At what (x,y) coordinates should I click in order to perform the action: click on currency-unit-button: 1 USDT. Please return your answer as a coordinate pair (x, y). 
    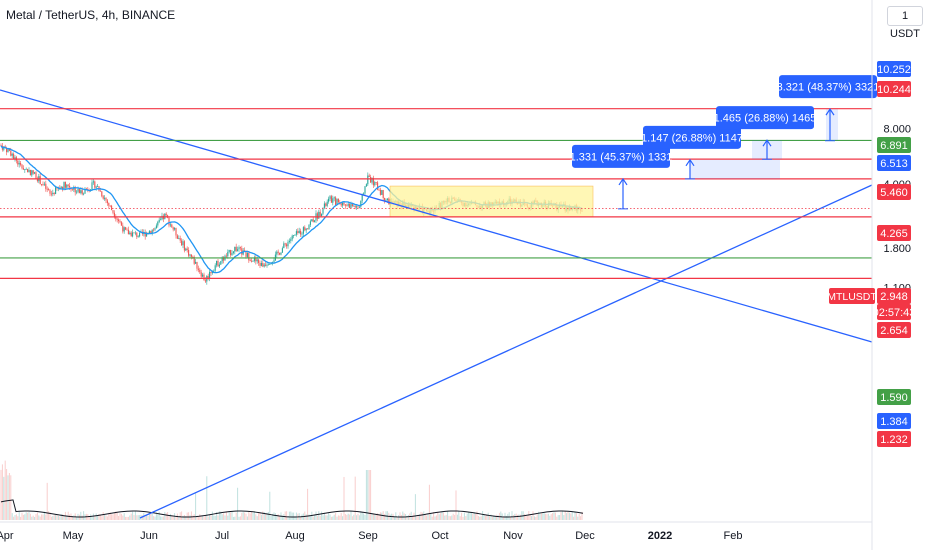
    Looking at the image, I should click on (905, 23).